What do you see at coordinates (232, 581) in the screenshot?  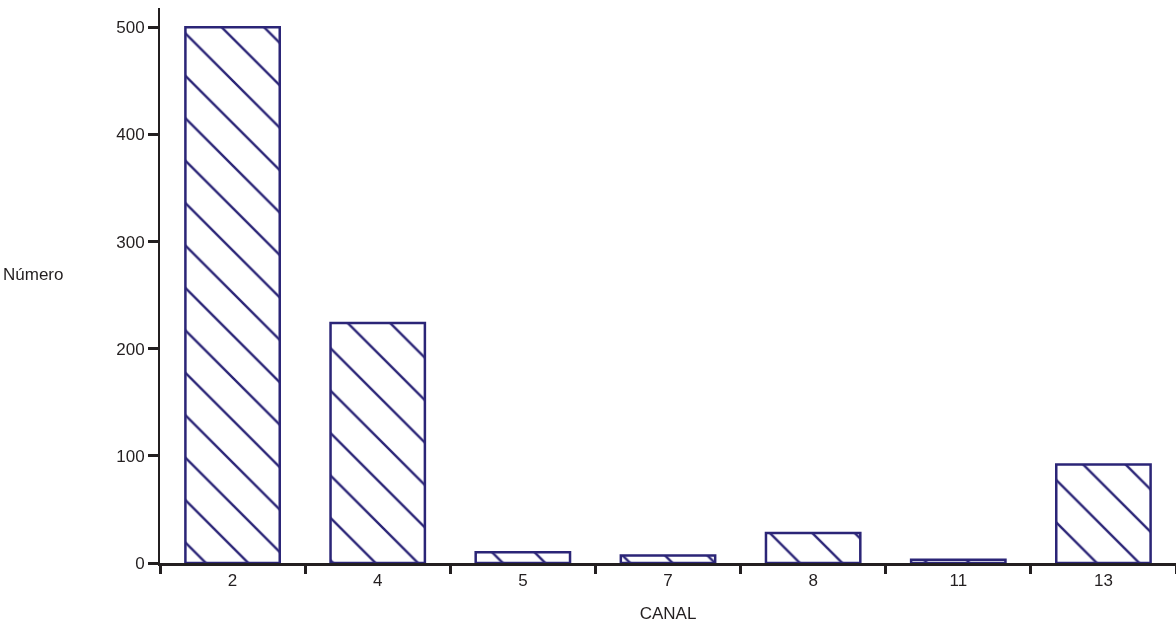 I see `x-tick-label: 2` at bounding box center [232, 581].